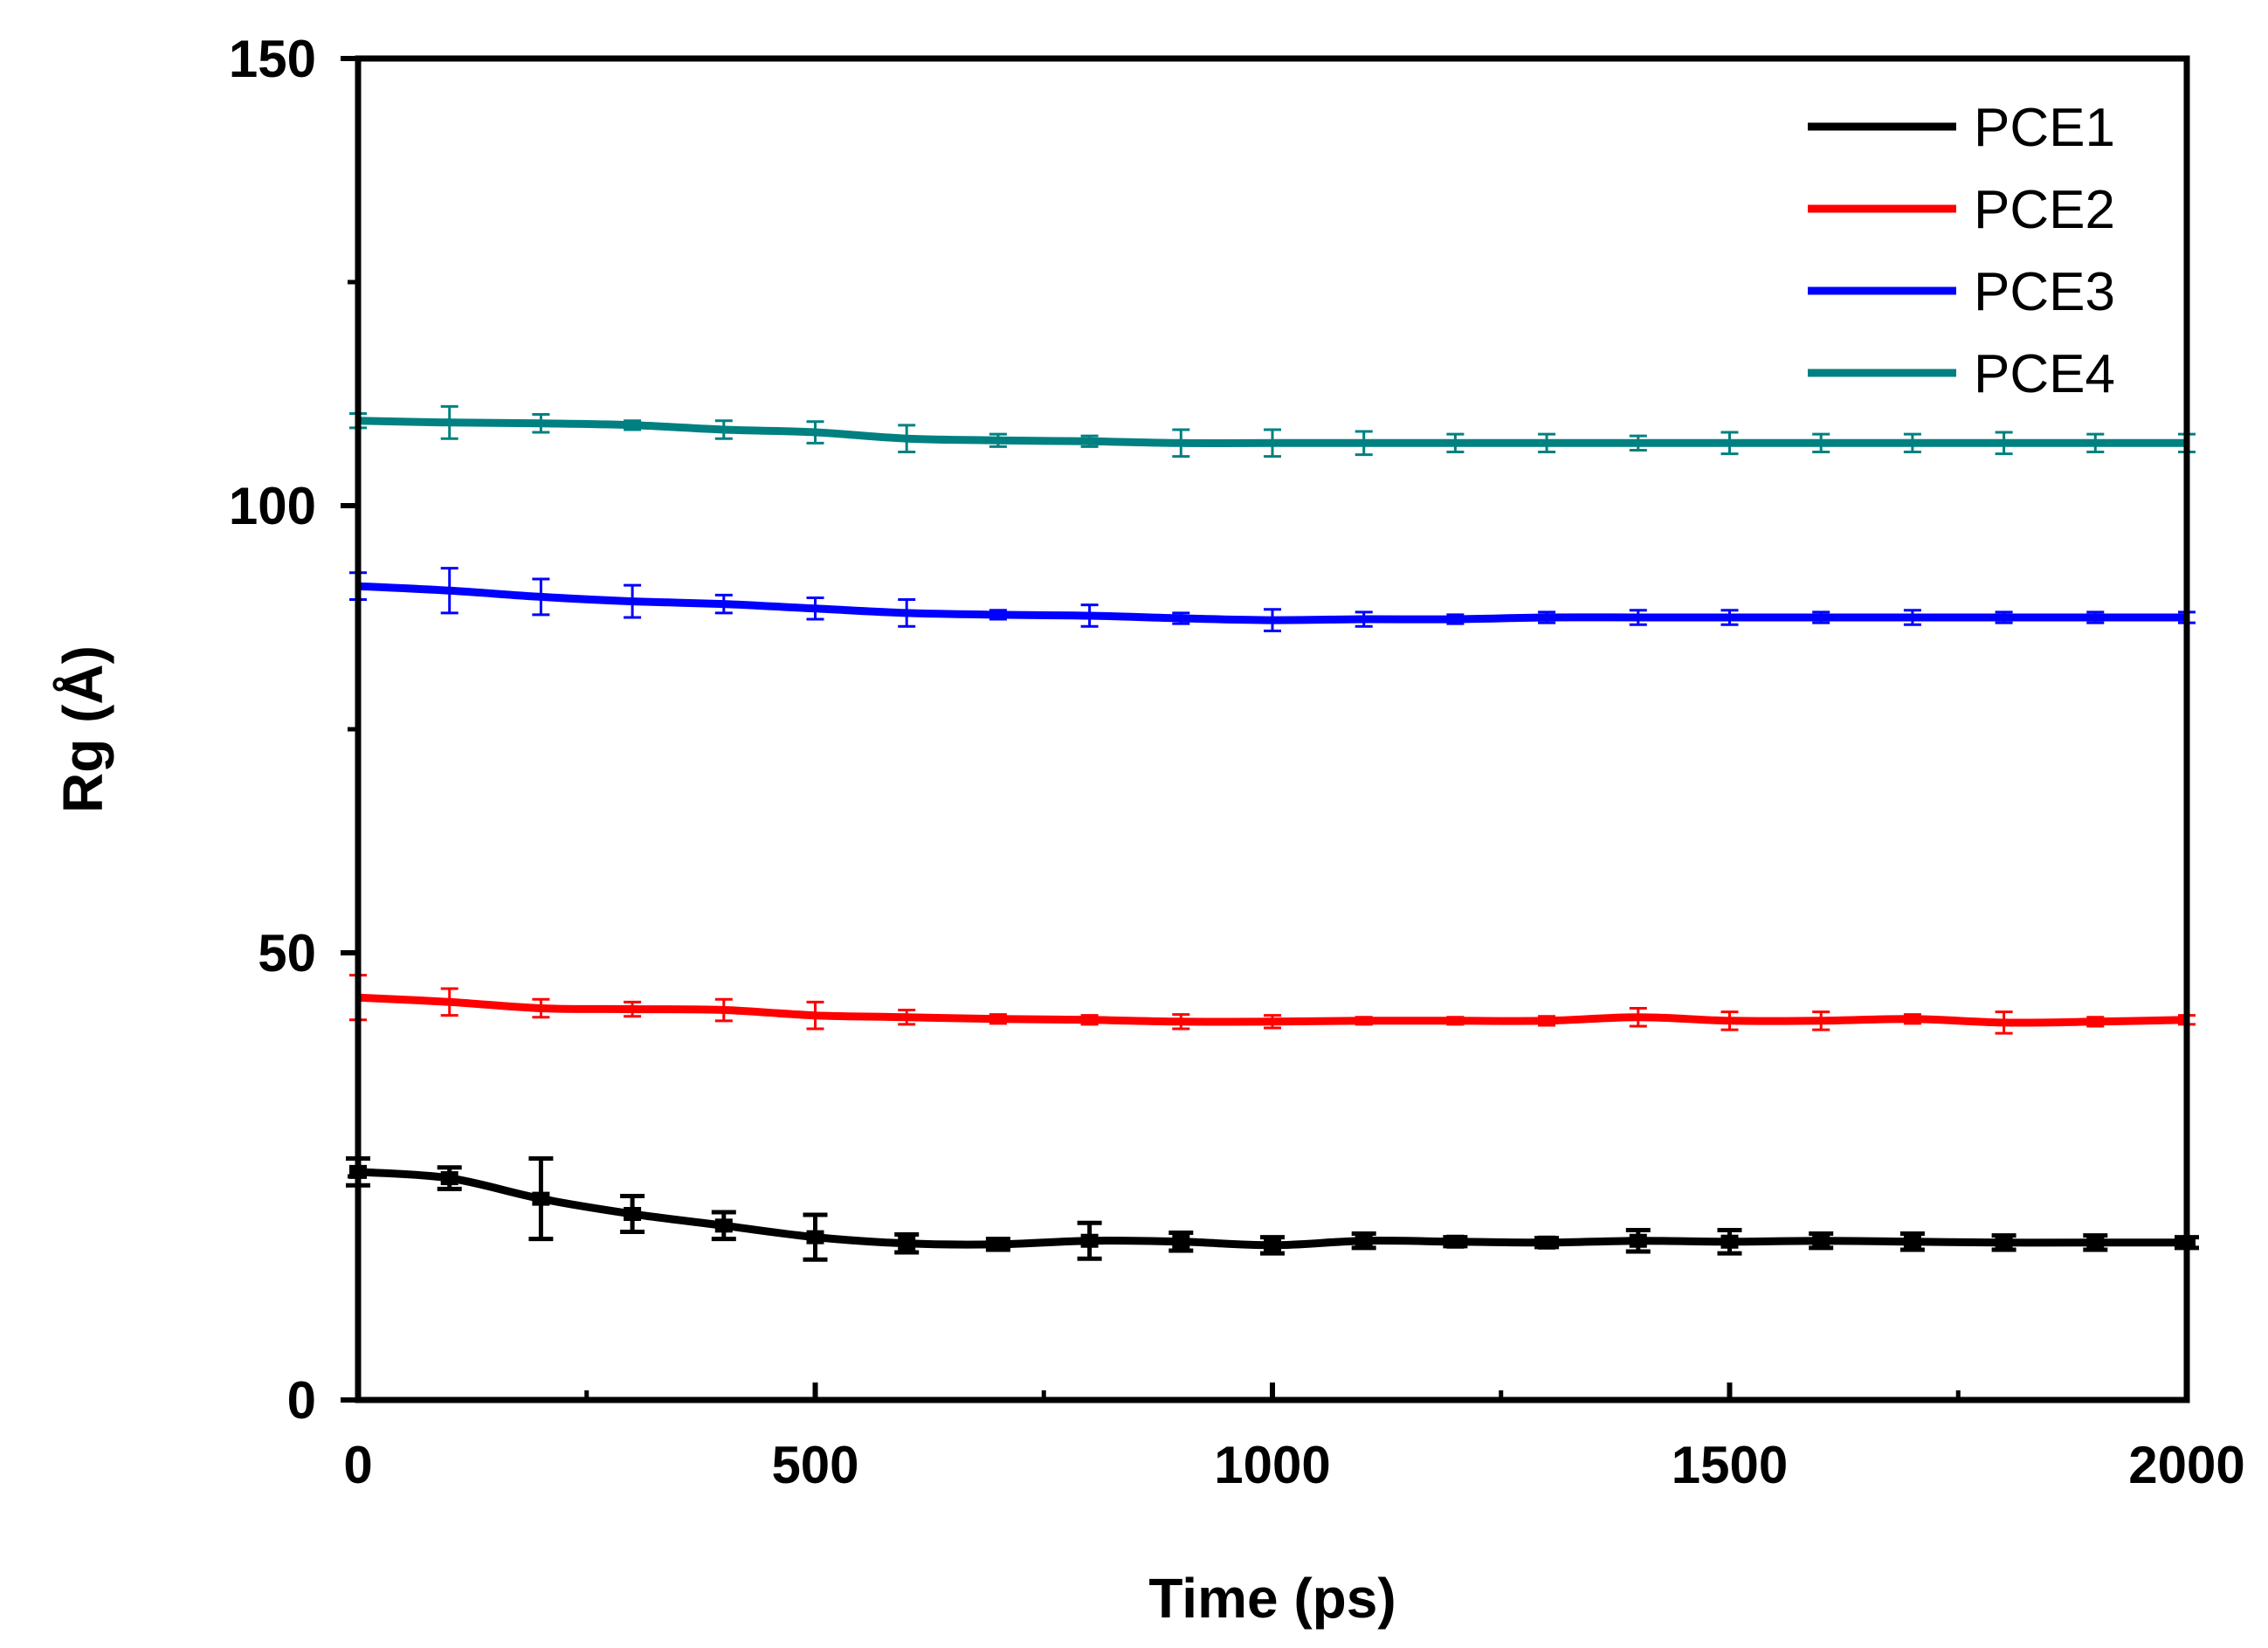 The height and width of the screenshot is (1648, 2268). I want to click on x-tick-label: 0, so click(357, 1465).